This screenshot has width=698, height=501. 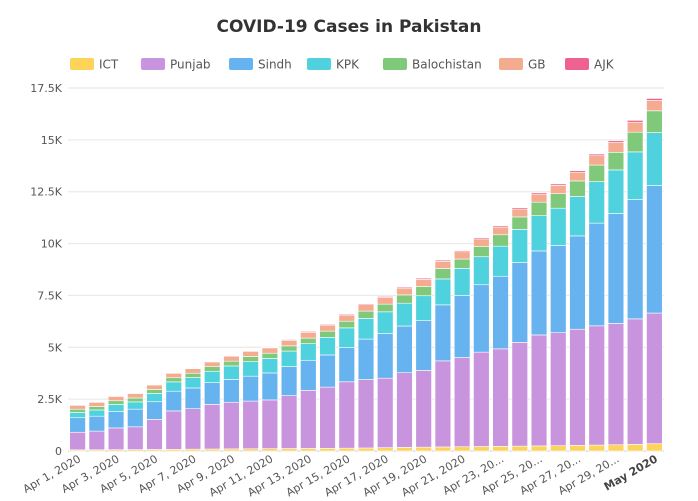 I want to click on legend-item-ajk: AJK, so click(x=590, y=65).